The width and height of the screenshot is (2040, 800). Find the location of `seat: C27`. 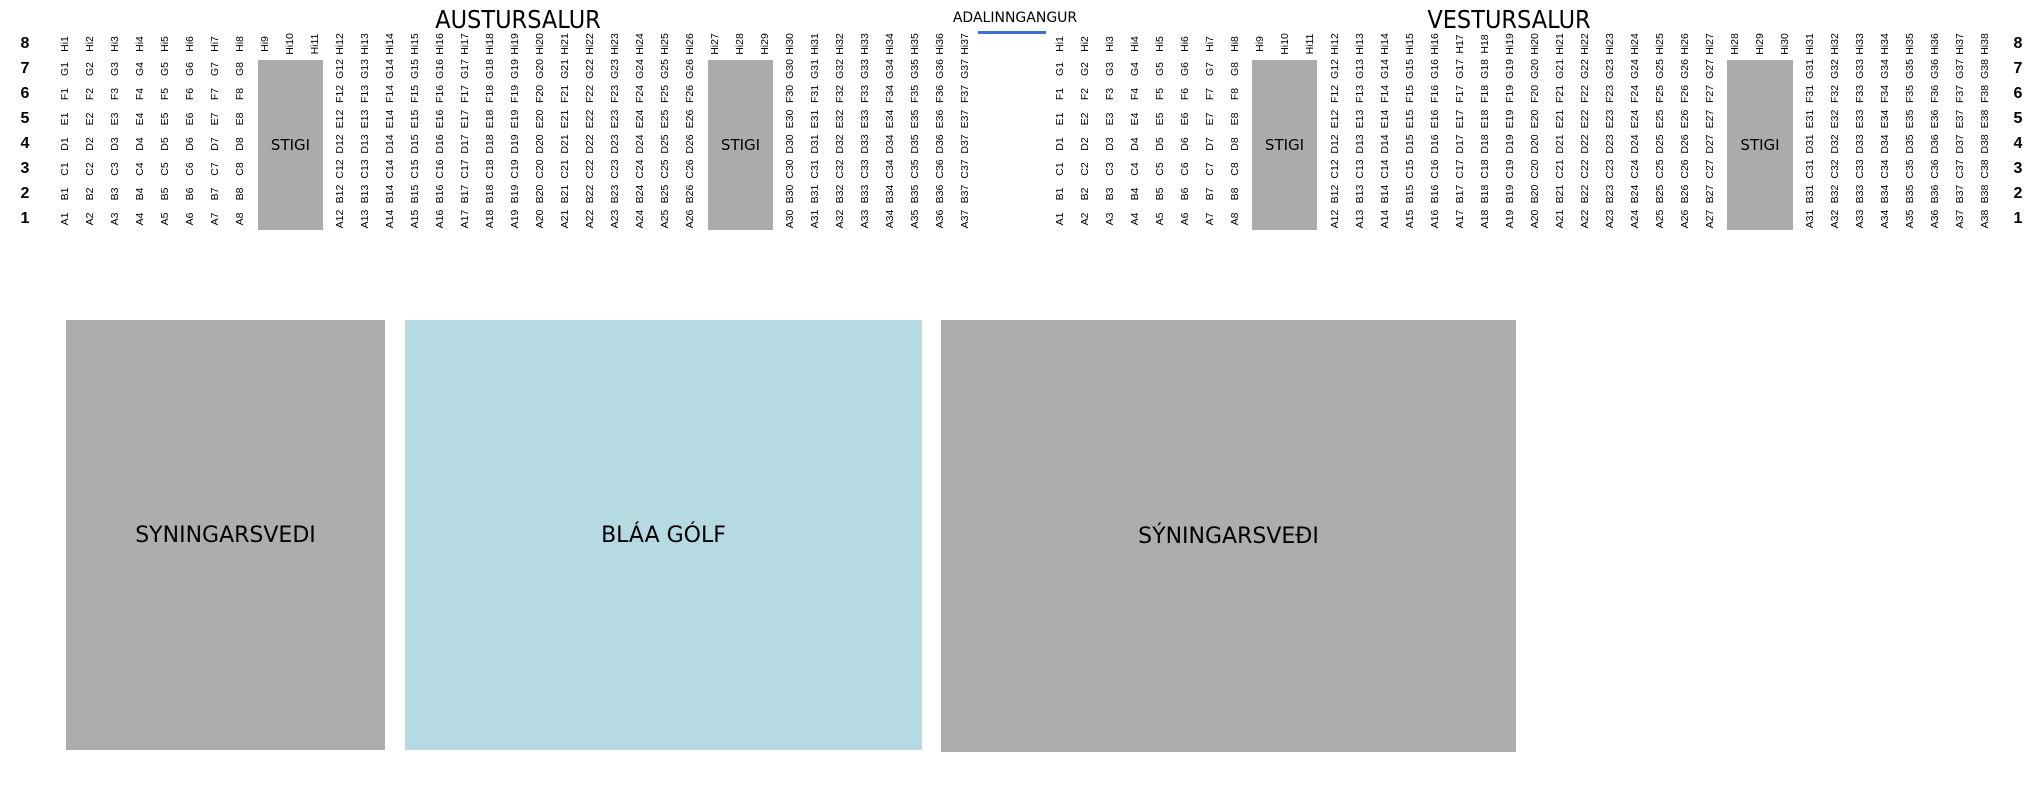

seat: C27 is located at coordinates (1709, 169).